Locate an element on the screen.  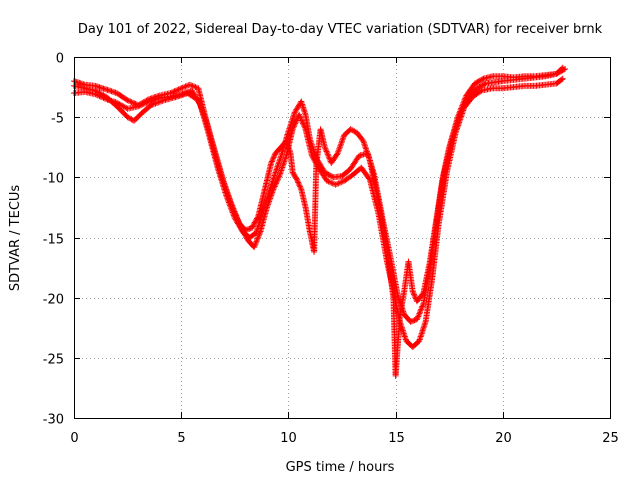
x-tick-label: 10 is located at coordinates (288, 438).